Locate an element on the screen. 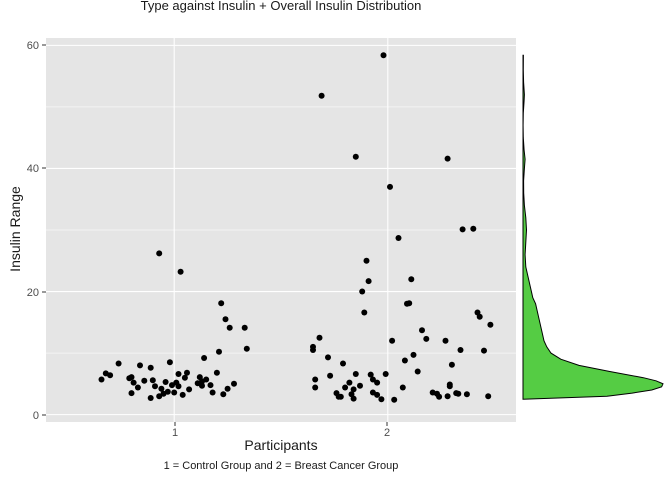  x-axis-label: Participants is located at coordinates (280, 445).